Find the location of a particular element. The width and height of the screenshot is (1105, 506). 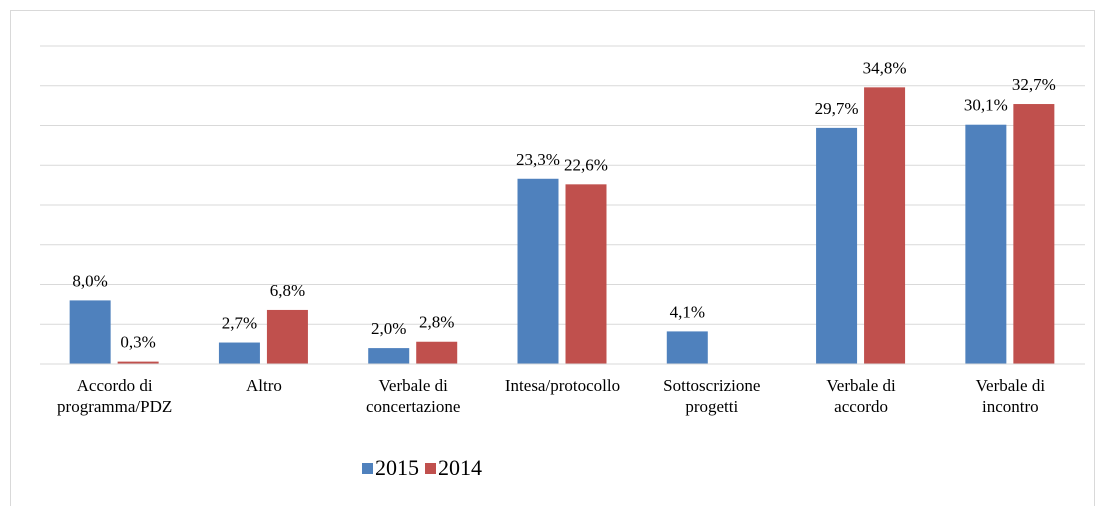

x-tick-label-line: programma/PDZ is located at coordinates (114, 406).